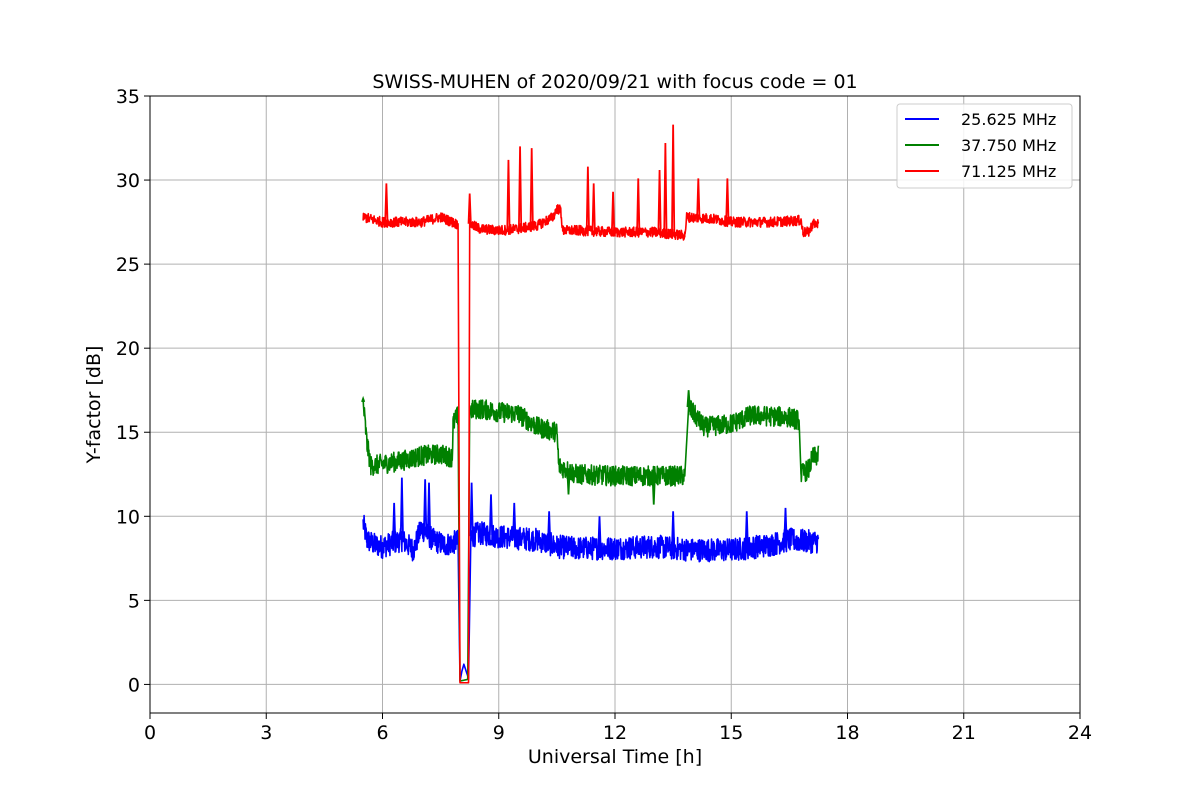  Describe the element at coordinates (382, 733) in the screenshot. I see `x-tick-label: 6` at that location.